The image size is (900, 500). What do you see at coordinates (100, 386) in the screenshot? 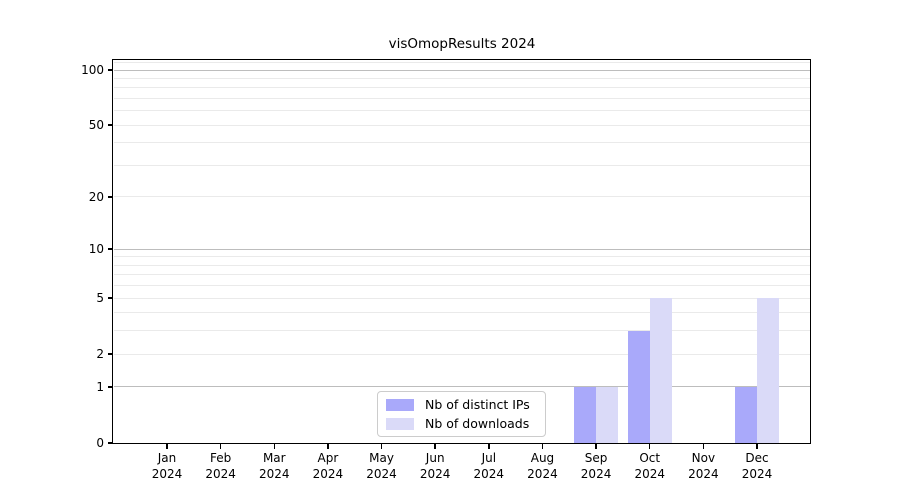
I see `y-tick-label-1: 1` at bounding box center [100, 386].